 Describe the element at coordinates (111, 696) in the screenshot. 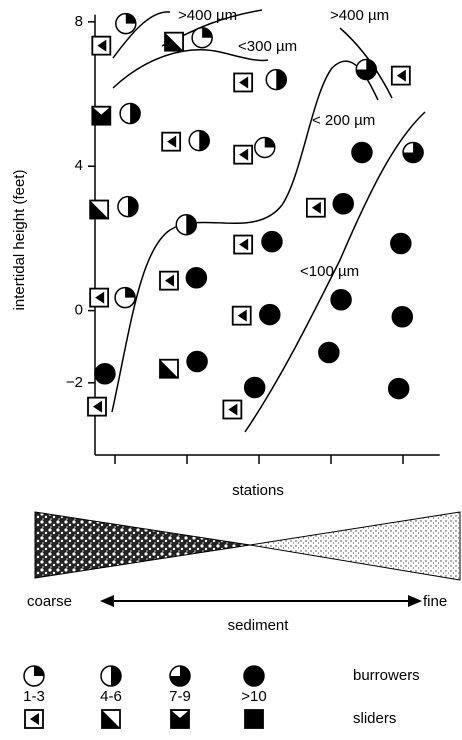

I see `legend-class: 4-6` at that location.